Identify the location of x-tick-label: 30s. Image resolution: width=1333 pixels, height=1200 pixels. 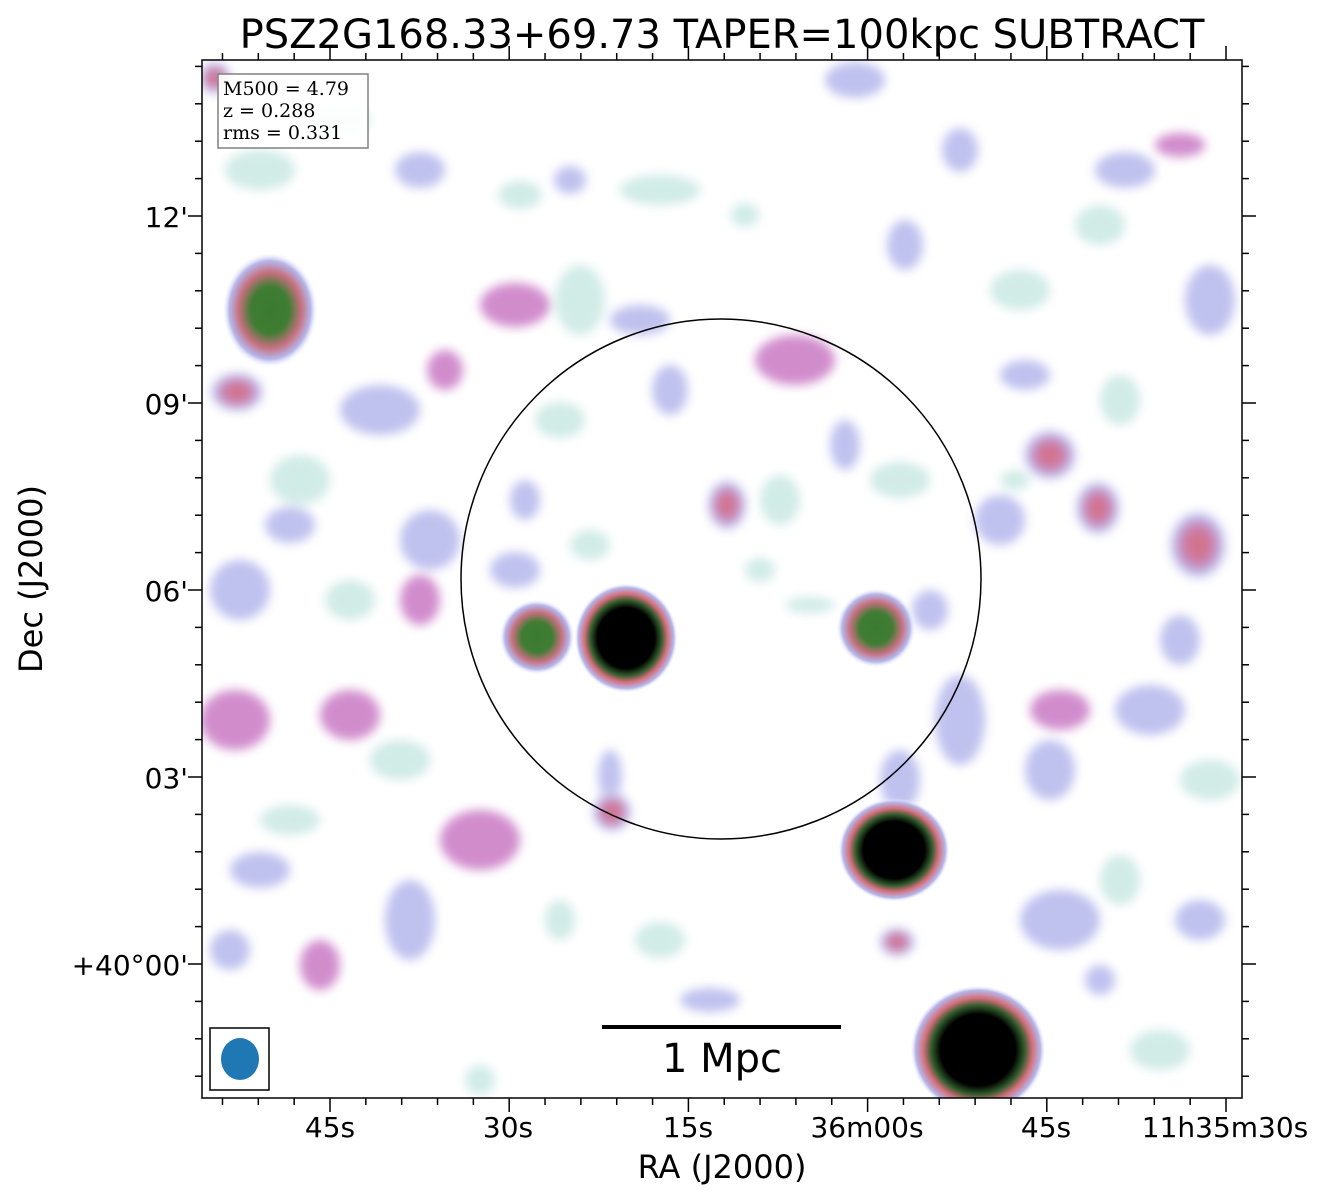
(508, 1127).